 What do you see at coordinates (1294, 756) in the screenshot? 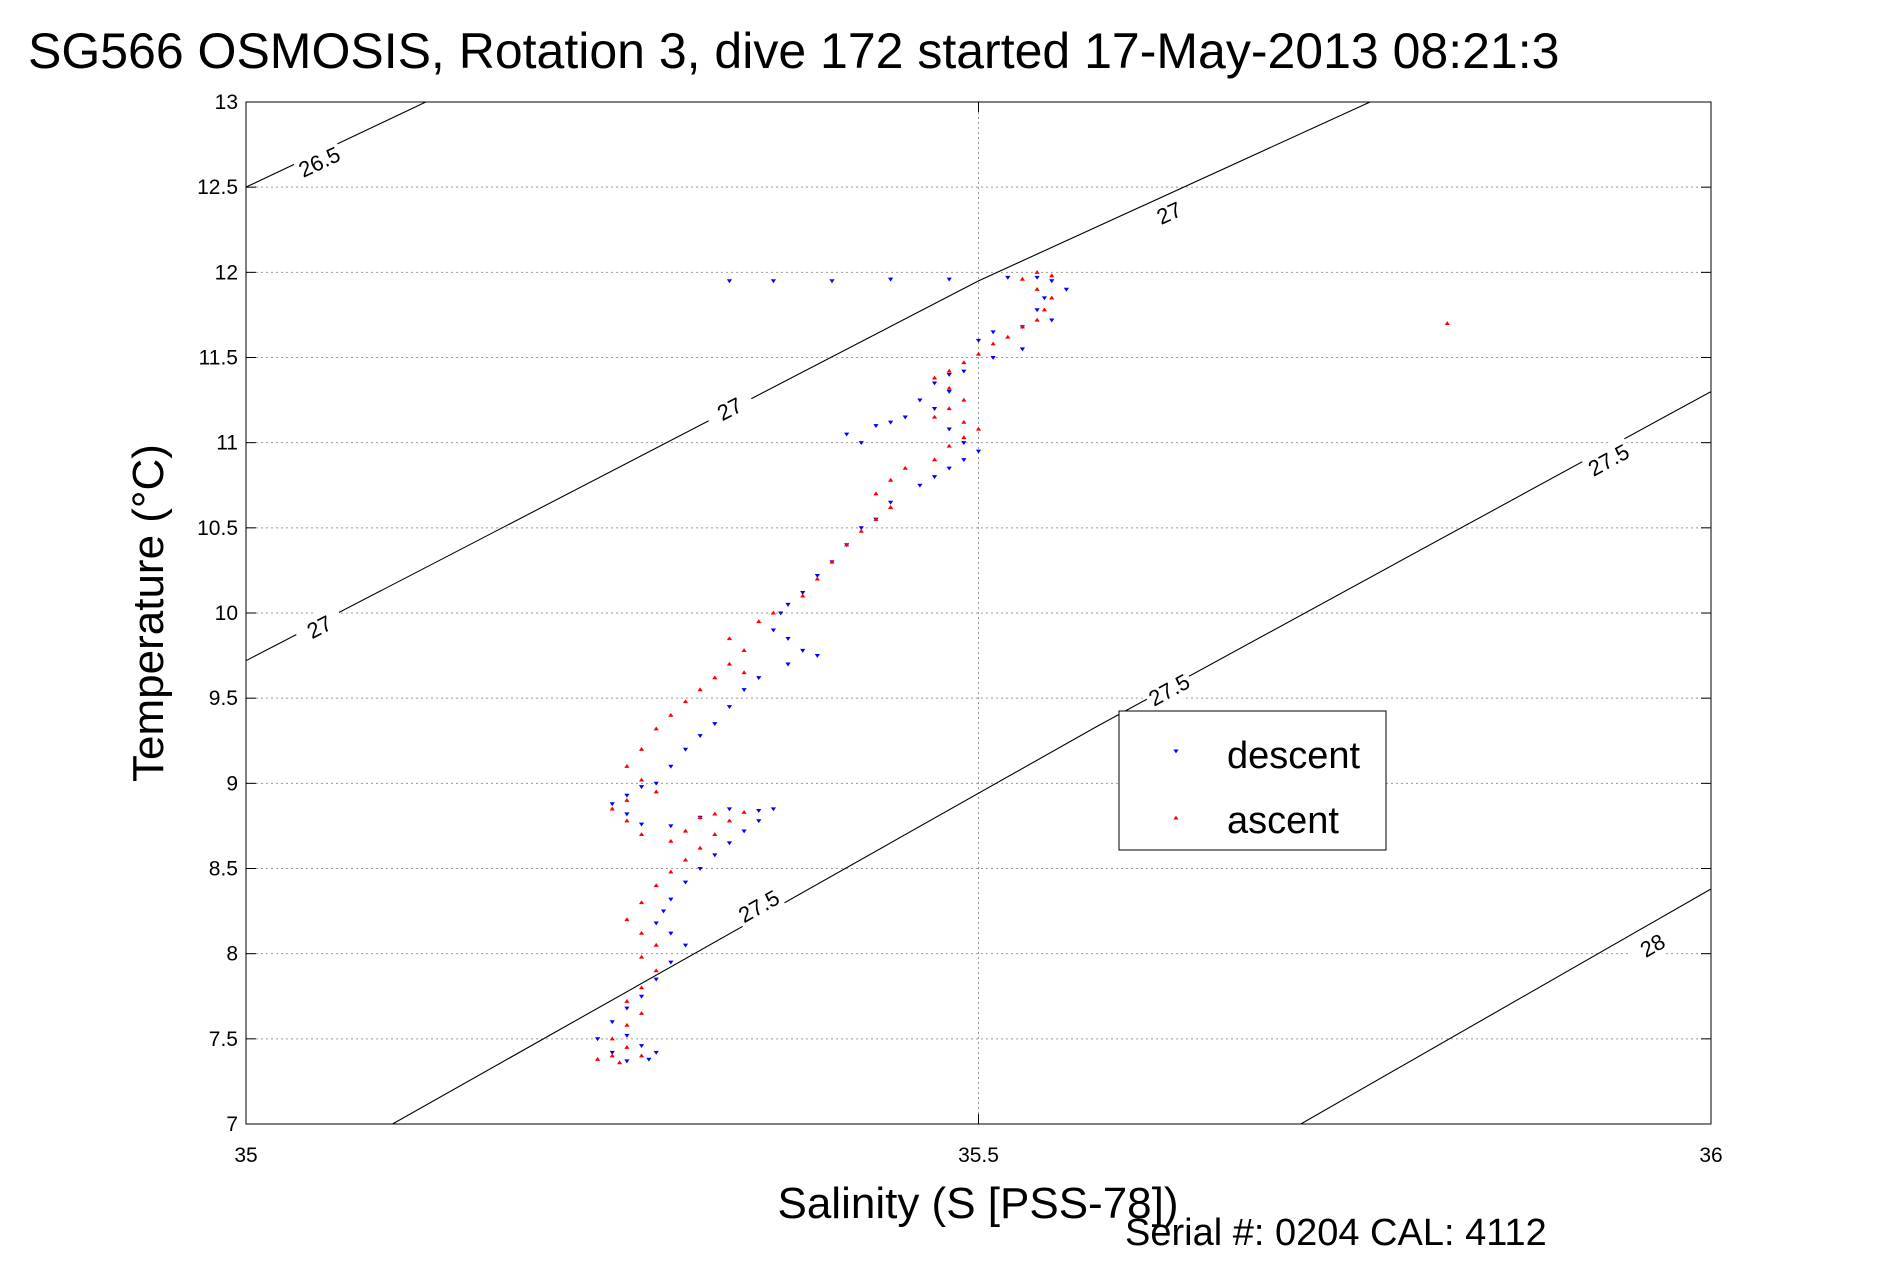
I see `legend-label-descent: descent` at bounding box center [1294, 756].